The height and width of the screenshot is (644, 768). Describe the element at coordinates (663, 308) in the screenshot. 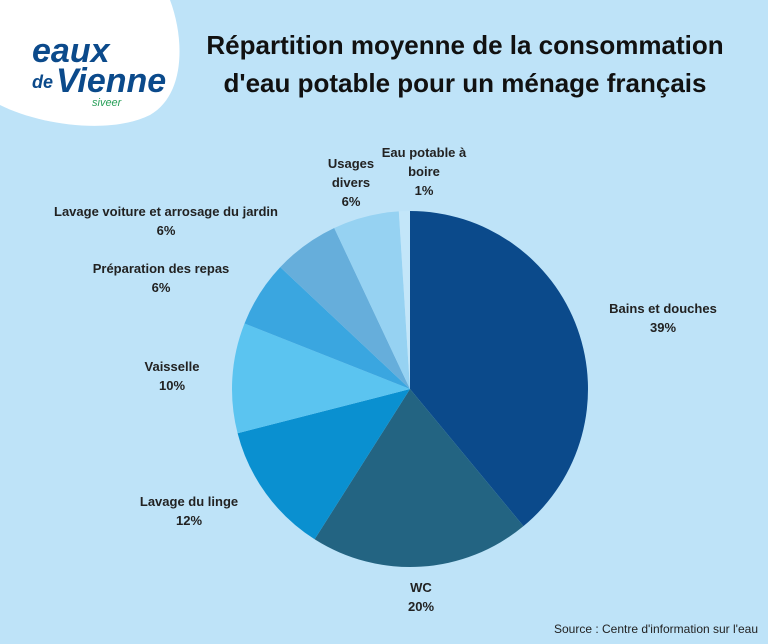

I see `category-label: Bains et douches` at that location.